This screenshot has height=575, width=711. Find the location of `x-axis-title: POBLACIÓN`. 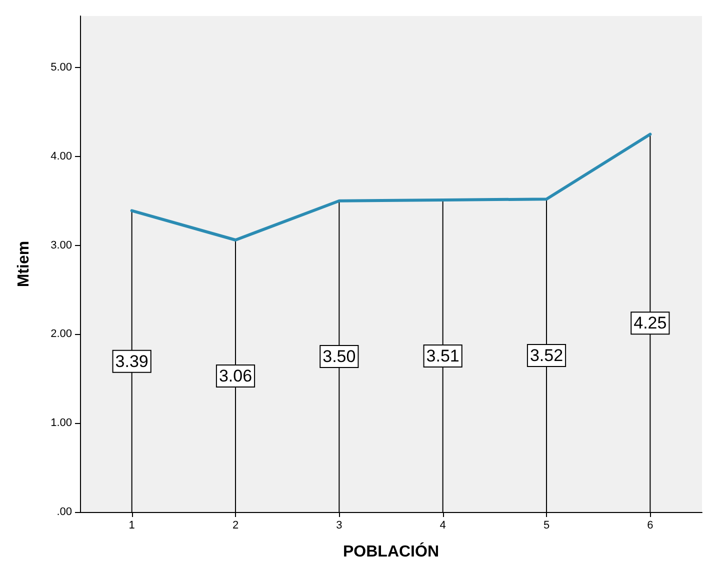

x-axis-title: POBLACIÓN is located at coordinates (391, 551).